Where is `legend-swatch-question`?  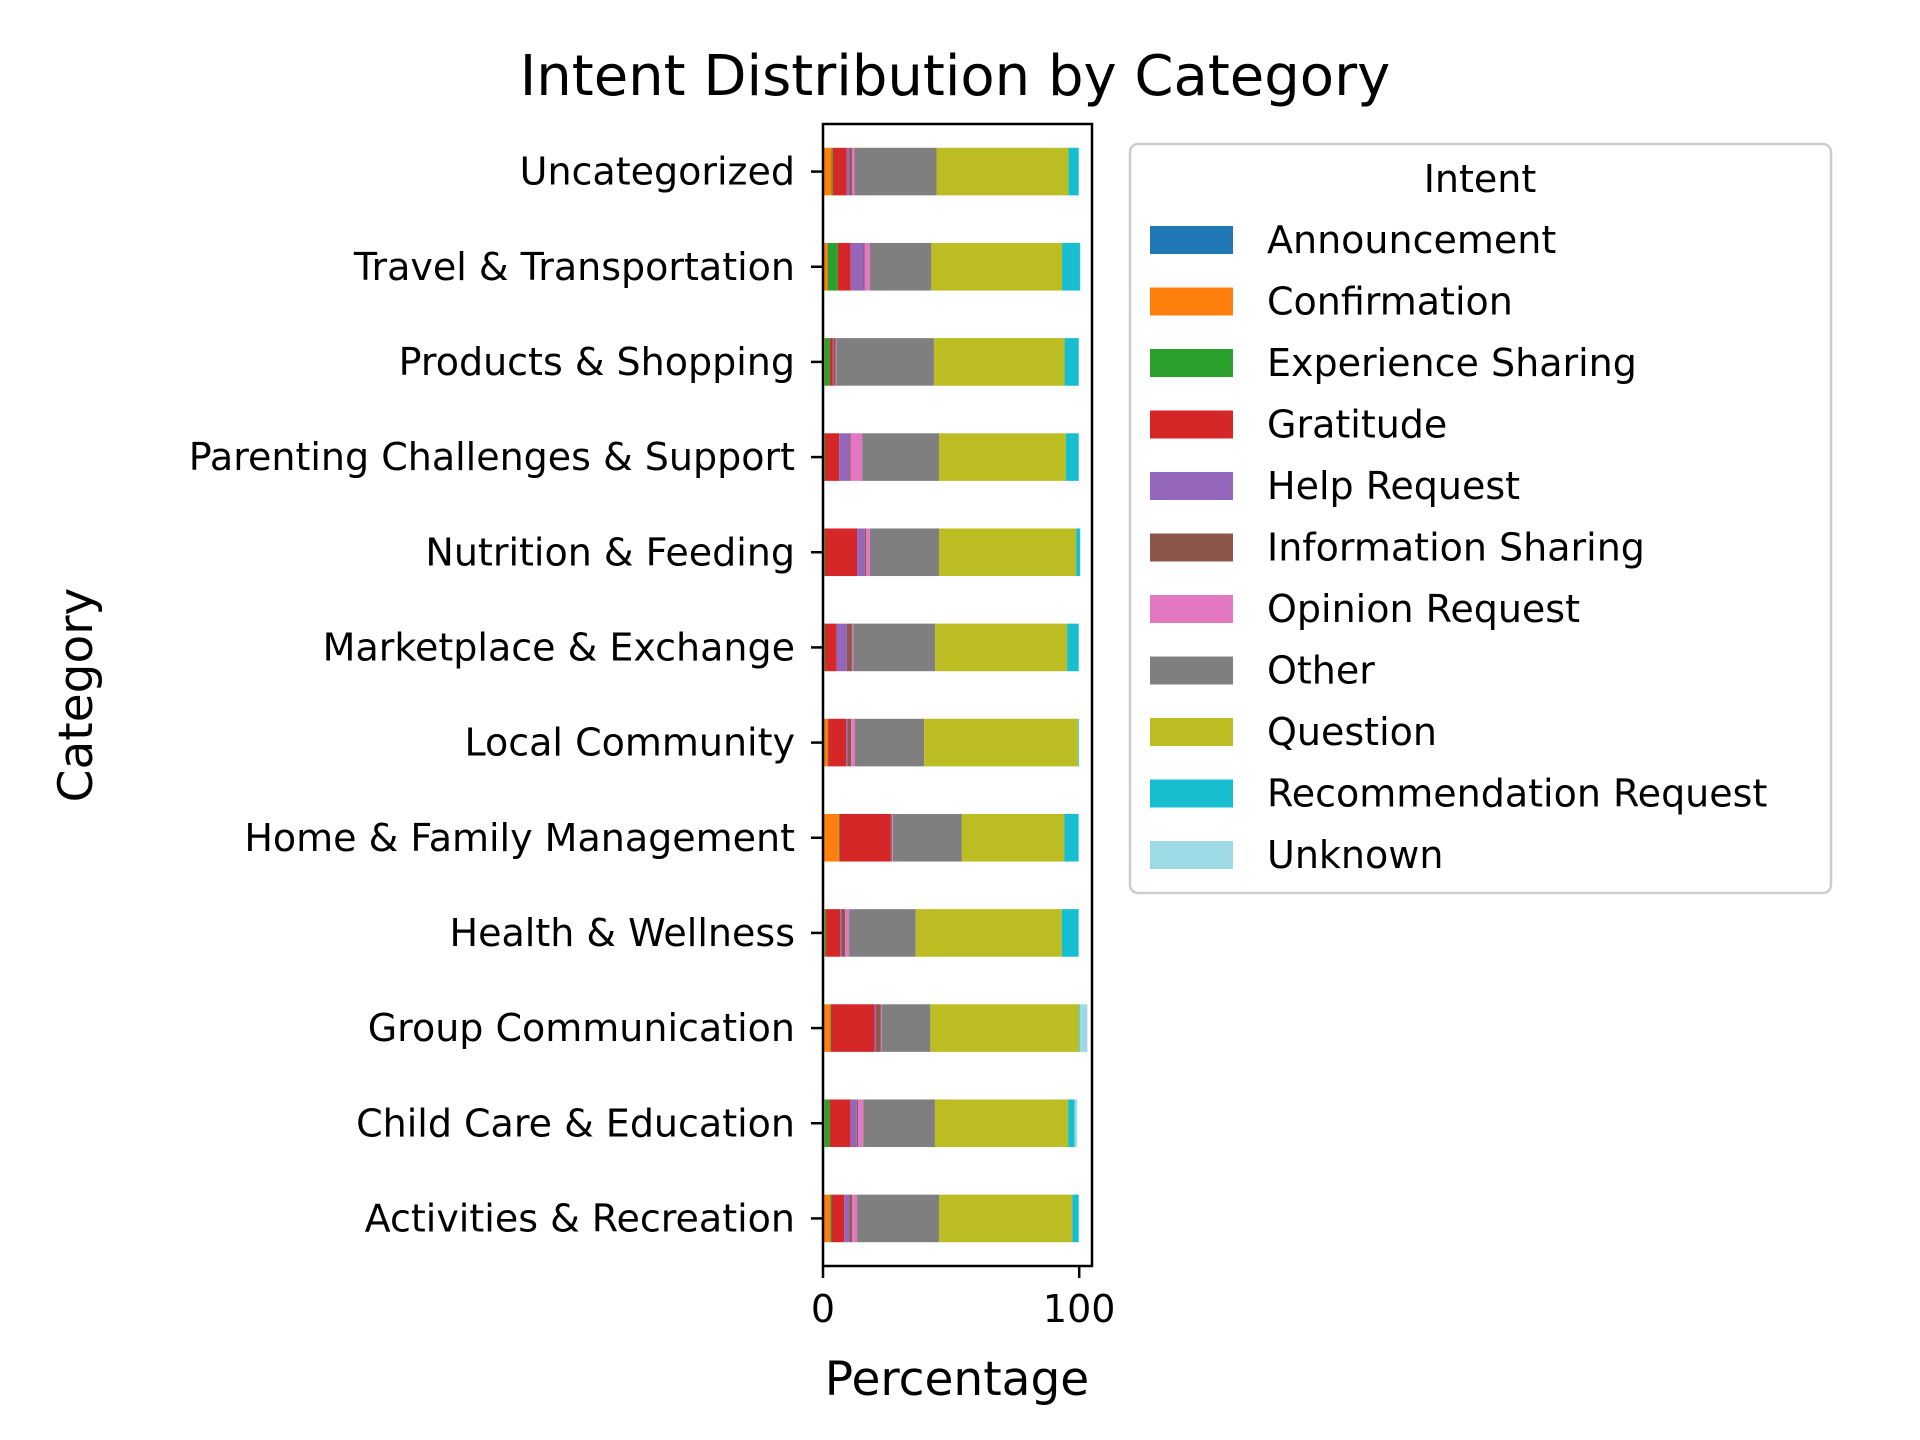
legend-swatch-question is located at coordinates (1191, 732).